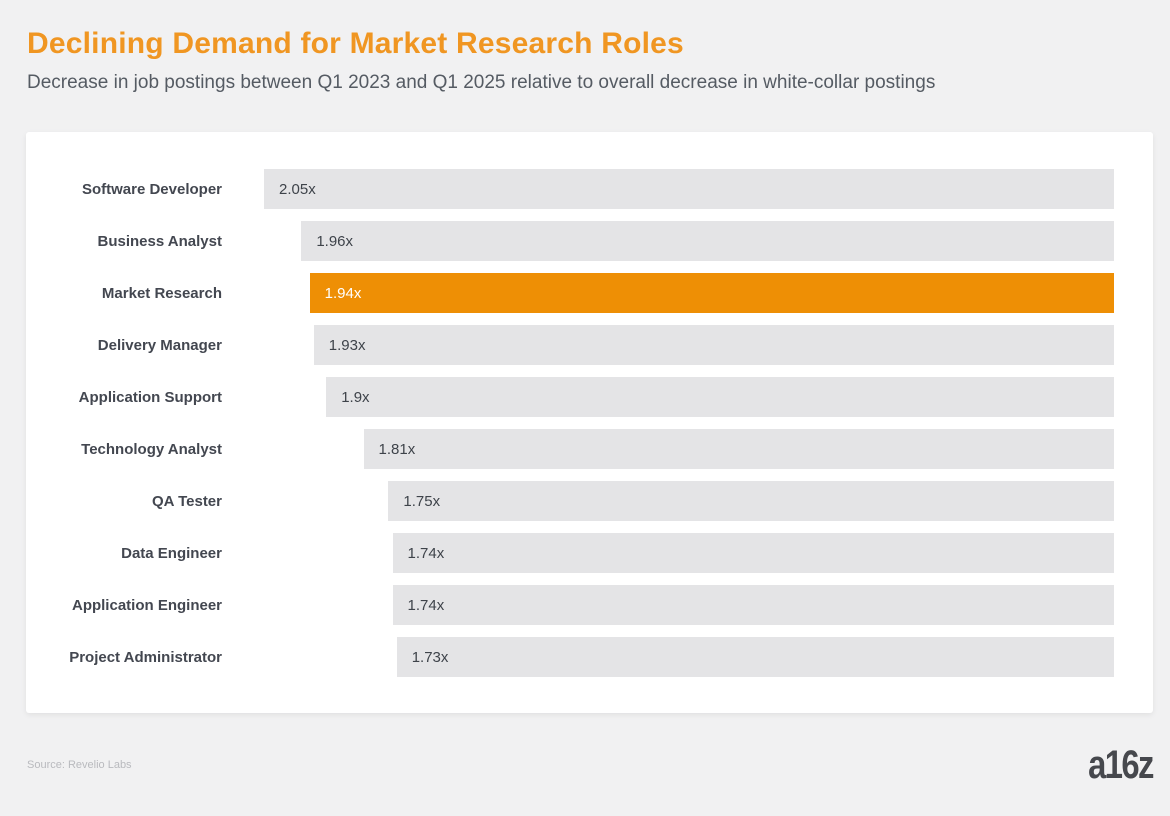 The width and height of the screenshot is (1170, 816). I want to click on chart-row: Business Analyst 1.96x, so click(570, 241).